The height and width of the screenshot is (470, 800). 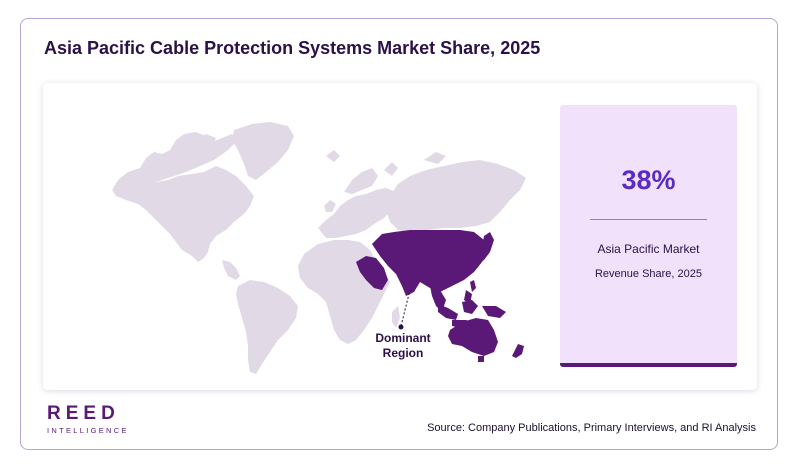 What do you see at coordinates (485, 248) in the screenshot?
I see `japan` at bounding box center [485, 248].